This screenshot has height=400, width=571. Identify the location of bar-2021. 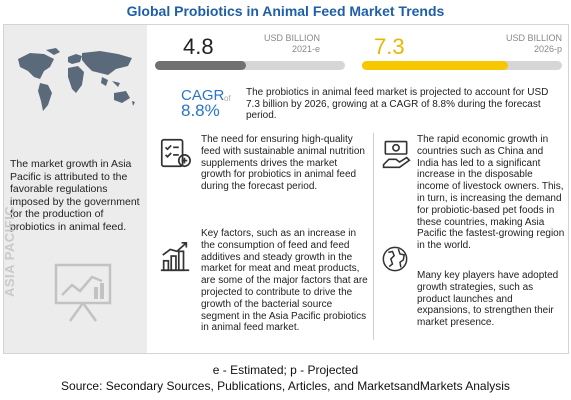
(200, 65).